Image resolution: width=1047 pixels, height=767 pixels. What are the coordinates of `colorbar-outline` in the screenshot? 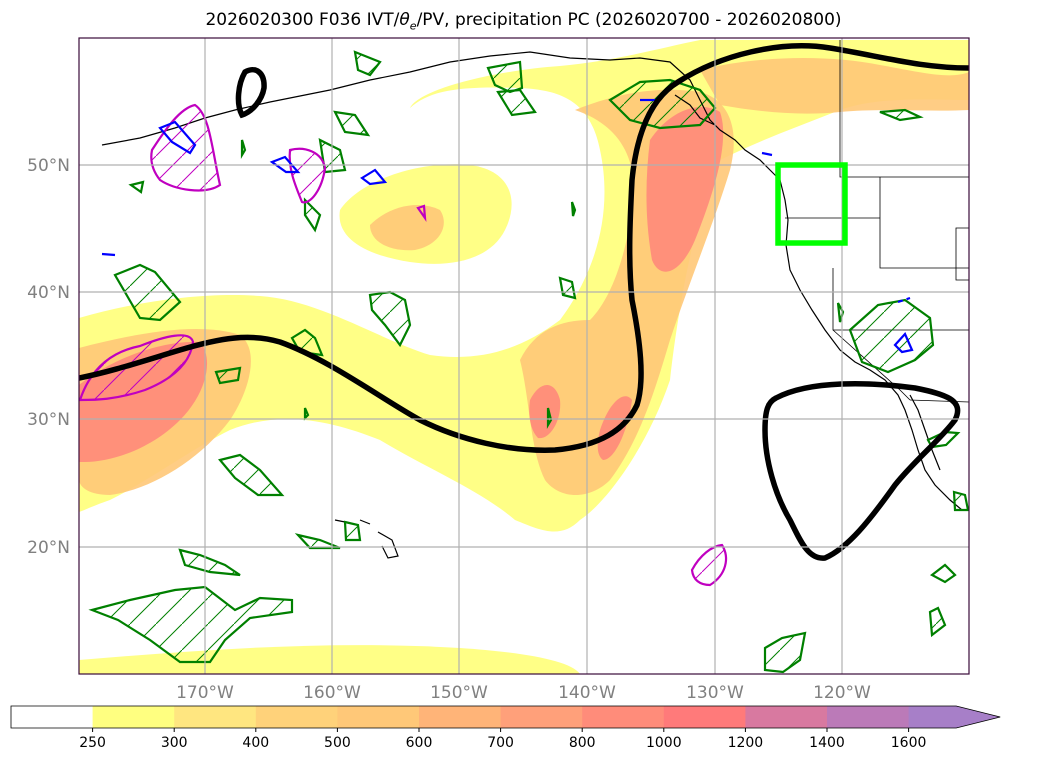 It's located at (505, 717).